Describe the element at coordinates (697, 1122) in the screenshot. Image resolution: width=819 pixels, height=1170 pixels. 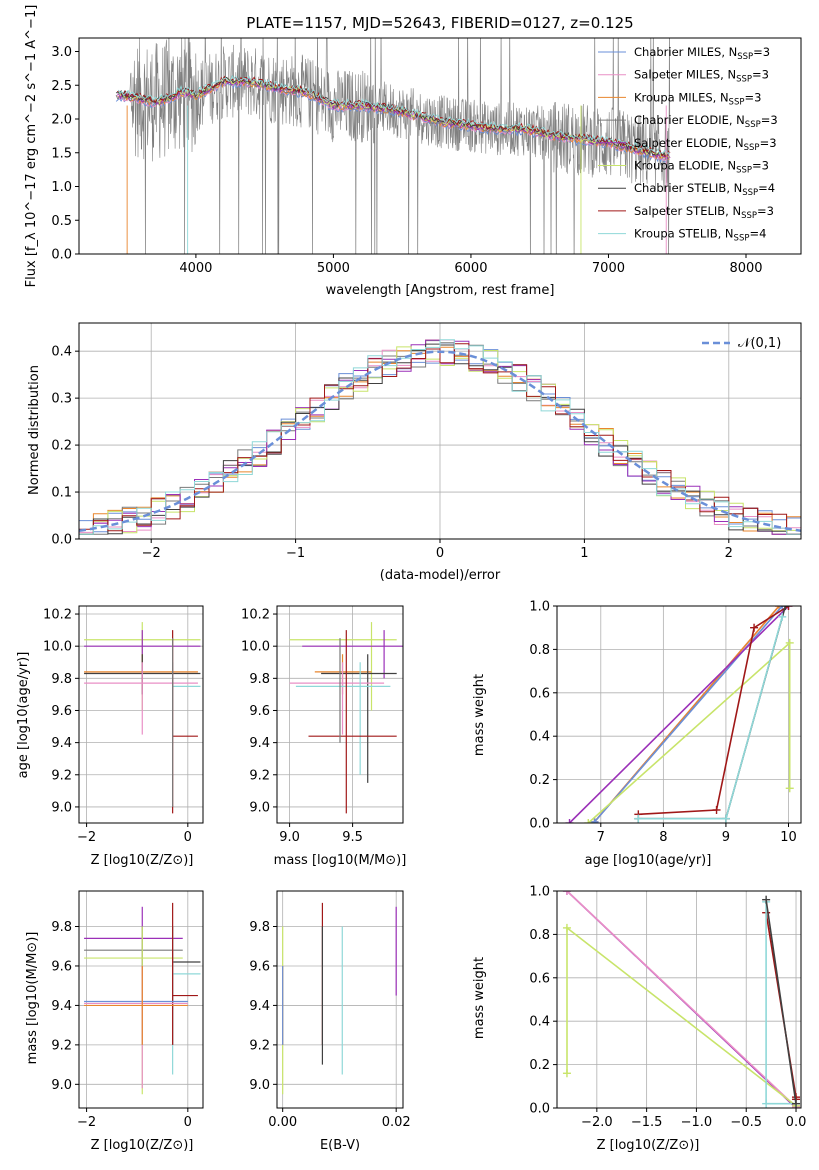
I see `x-tick-label: −1.0` at that location.